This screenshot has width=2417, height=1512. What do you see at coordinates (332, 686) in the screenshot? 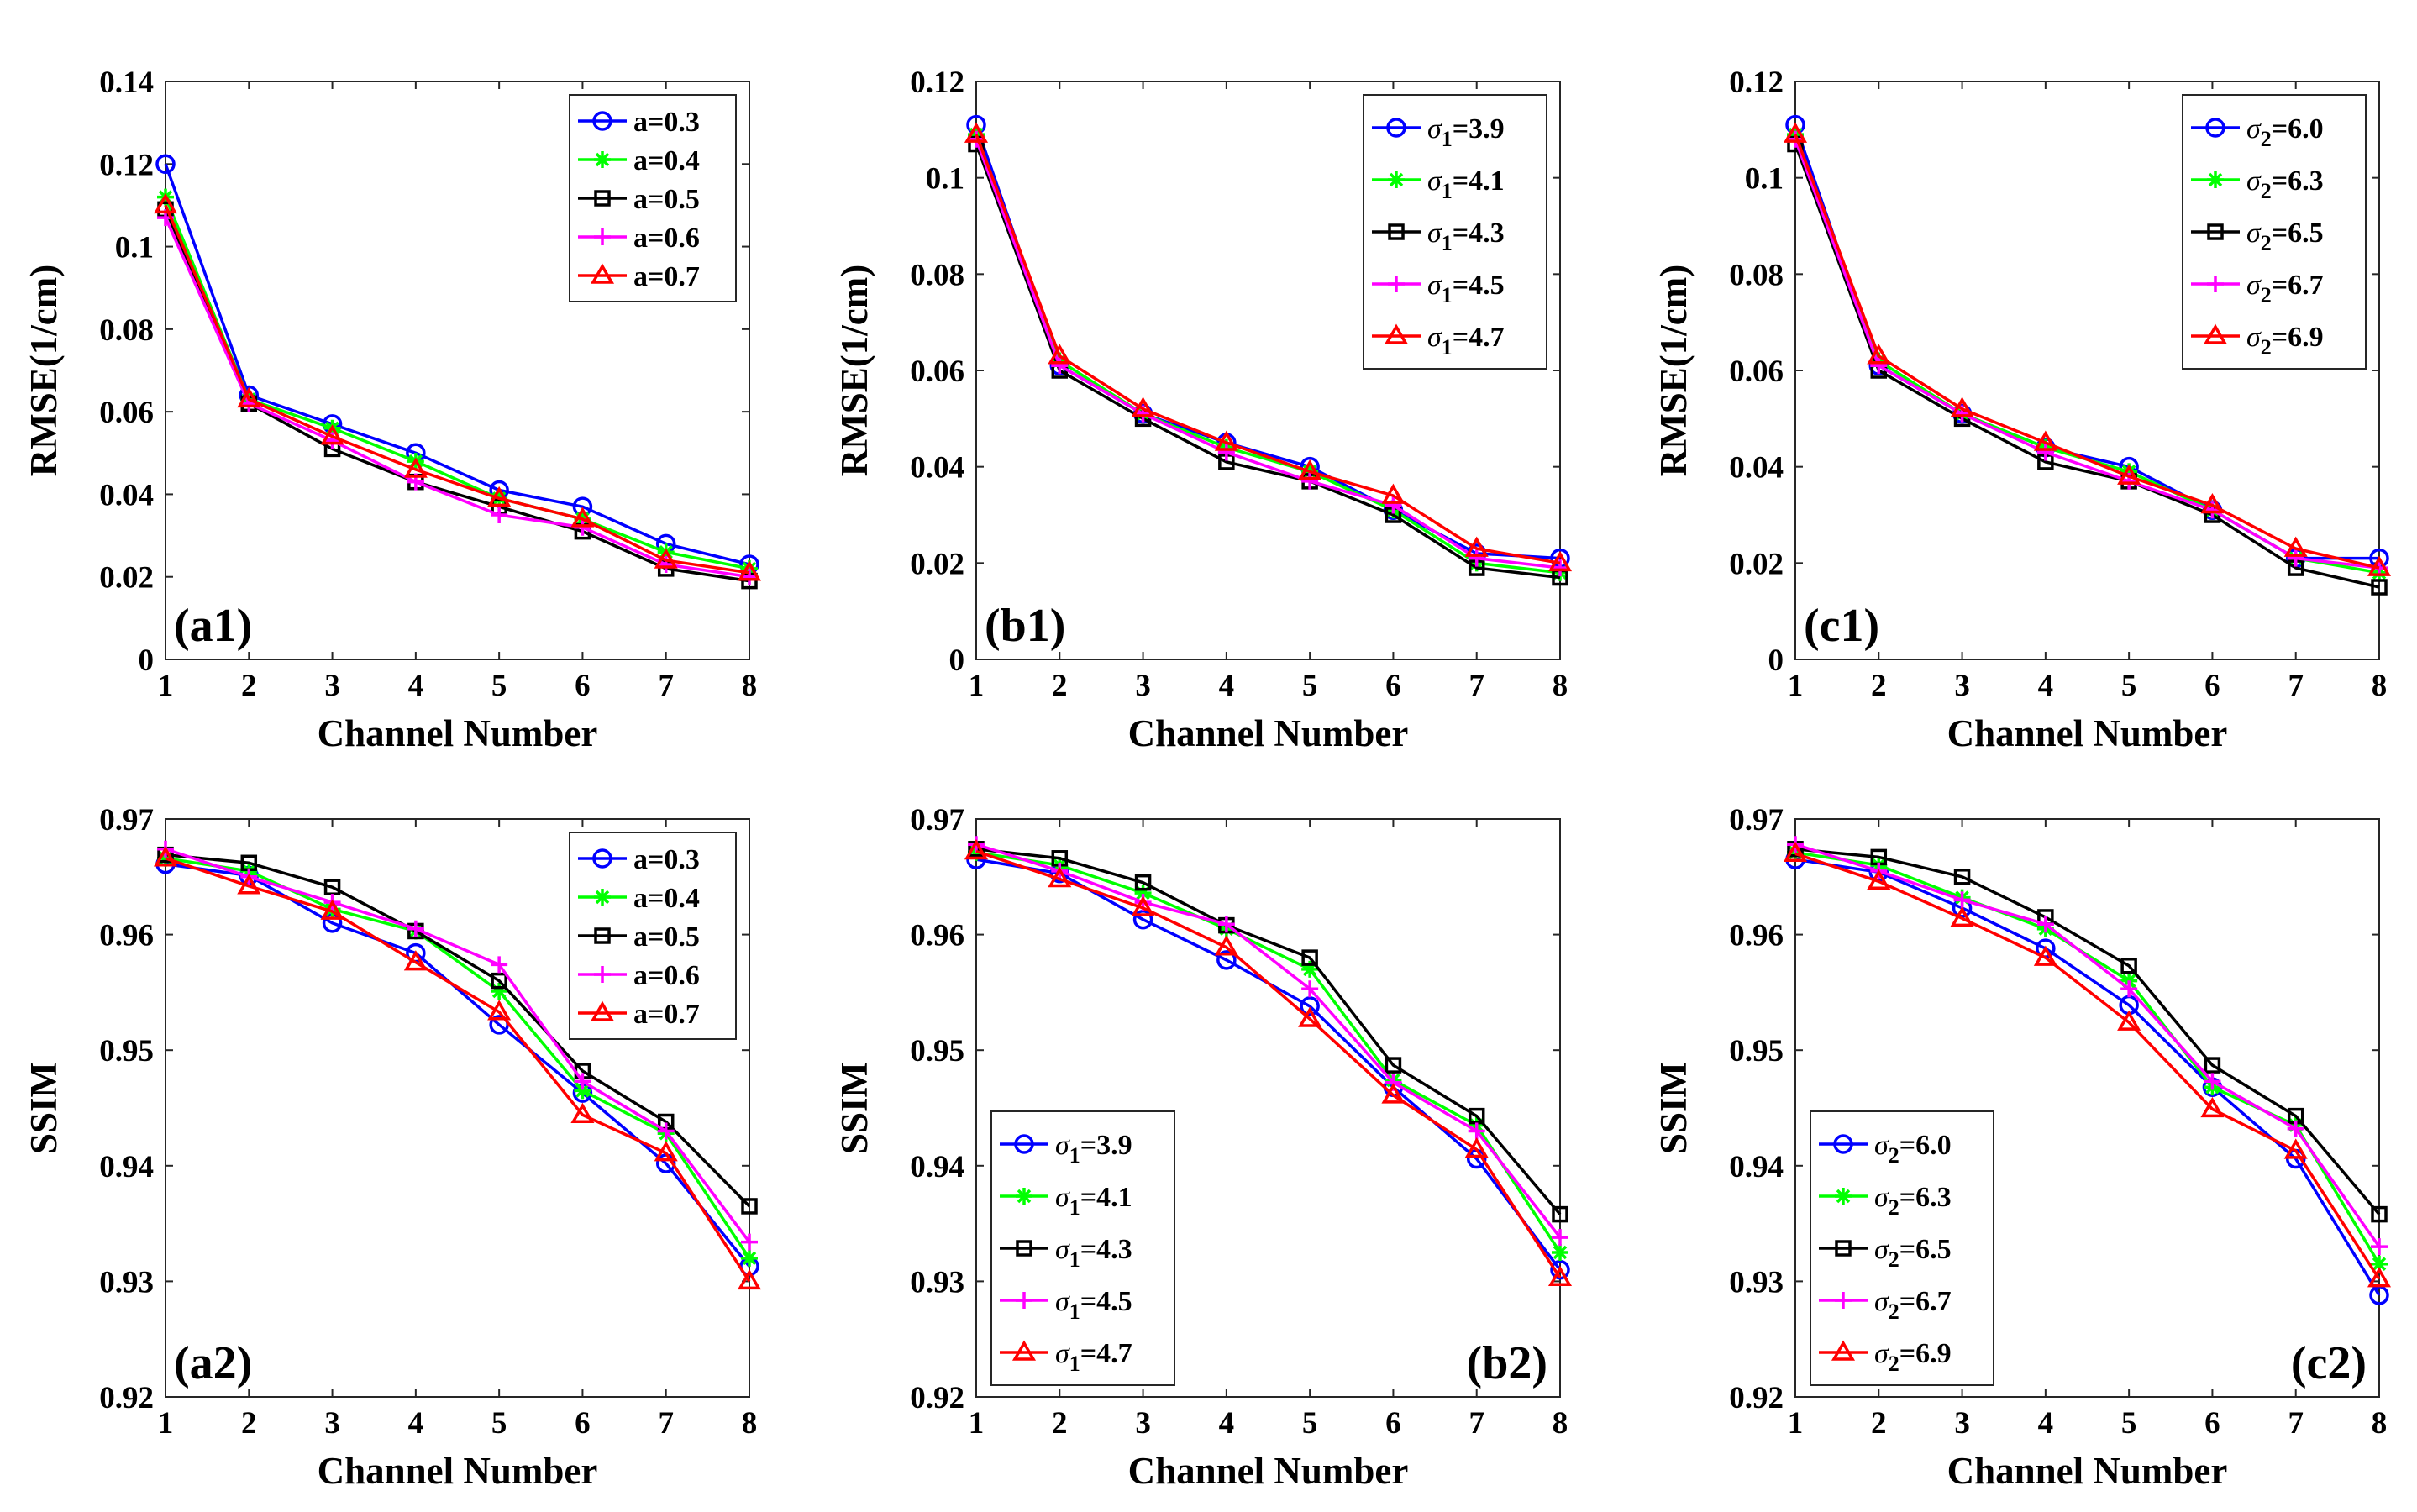
I see `x-tick-label: 3` at bounding box center [332, 686].